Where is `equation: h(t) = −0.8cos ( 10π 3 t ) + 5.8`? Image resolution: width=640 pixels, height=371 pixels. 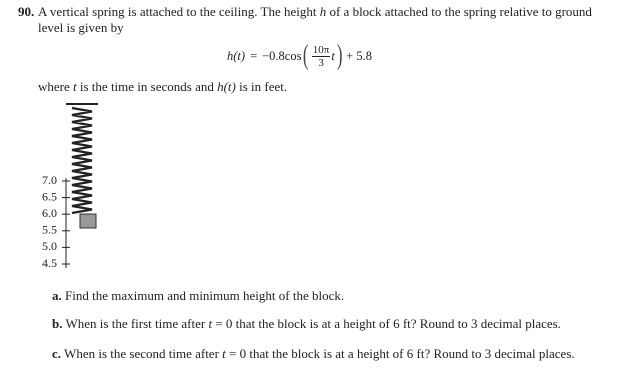
equation: h(t) = −0.8cos ( 10π 3 t ) + 5.8 is located at coordinates (299, 56).